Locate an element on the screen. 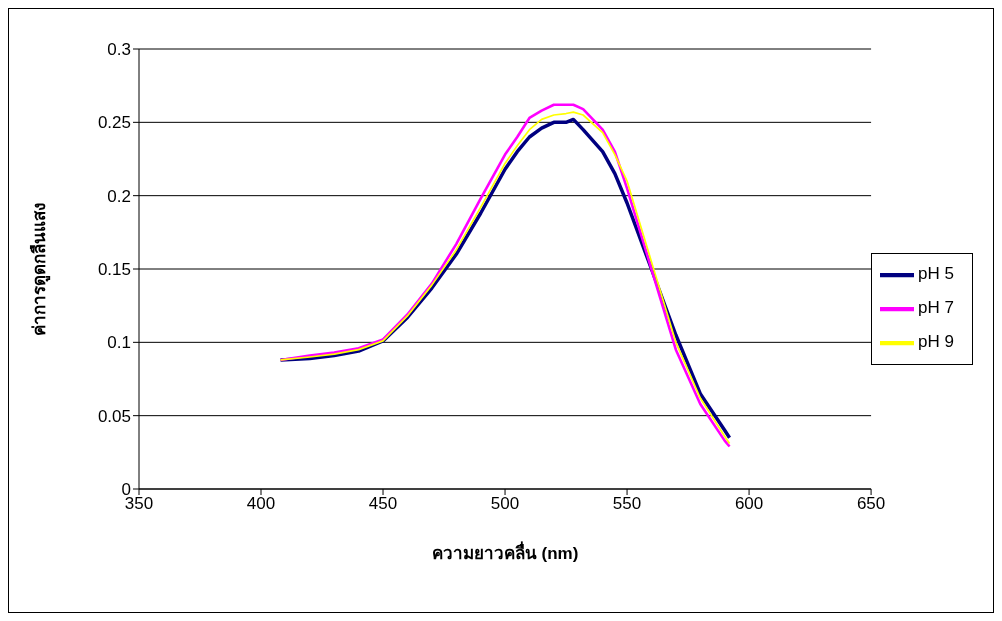  y-tick-label: 0.25 is located at coordinates (114, 123).